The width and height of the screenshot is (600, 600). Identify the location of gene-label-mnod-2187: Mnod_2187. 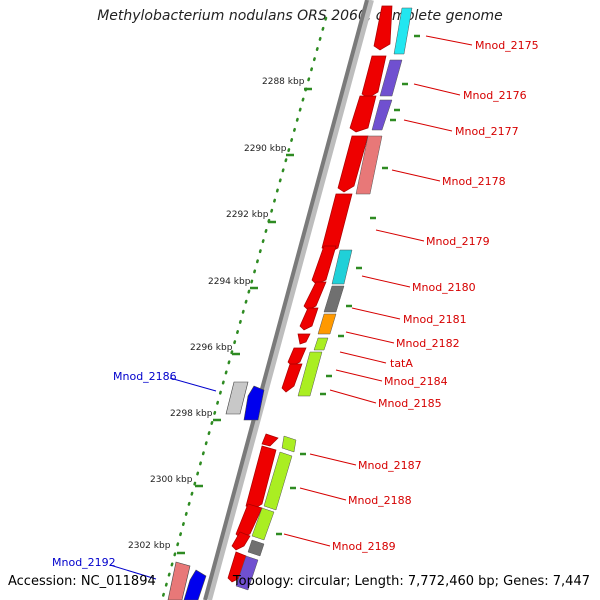
(390, 465).